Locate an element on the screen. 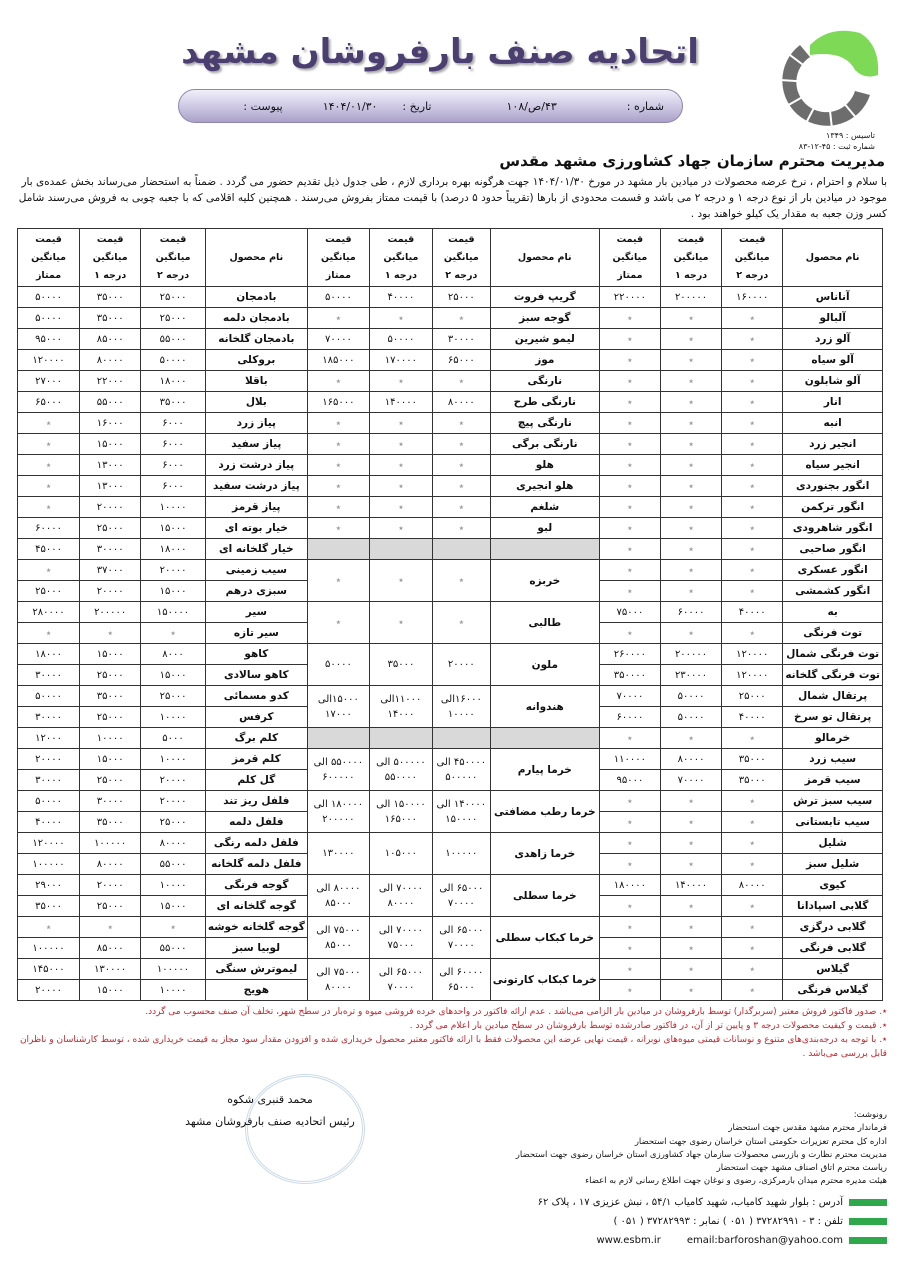 This screenshot has width=905, height=1280. price-cell: ۷۰۰۰۰ is located at coordinates (629, 696).